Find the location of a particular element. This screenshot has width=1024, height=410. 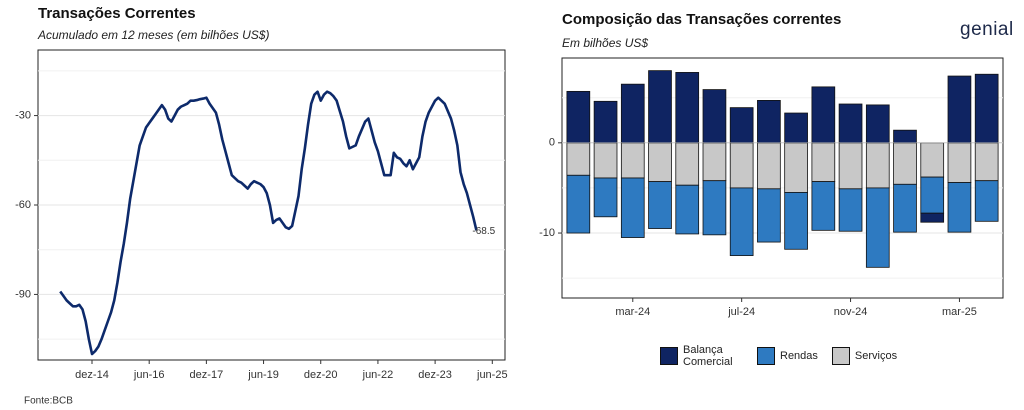

y-tick-label: -10 is located at coordinates (547, 233).